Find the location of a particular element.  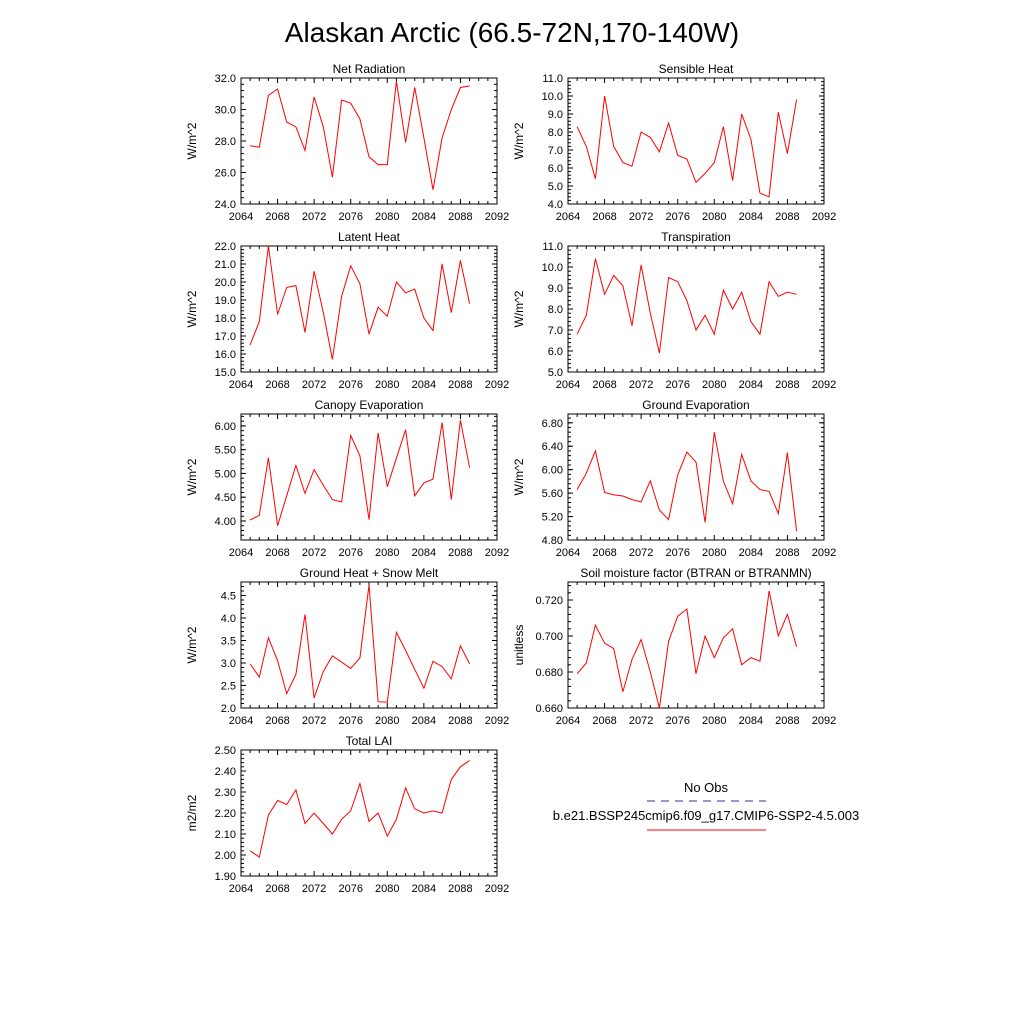

y-tick-label: 32.0 is located at coordinates (225, 79).